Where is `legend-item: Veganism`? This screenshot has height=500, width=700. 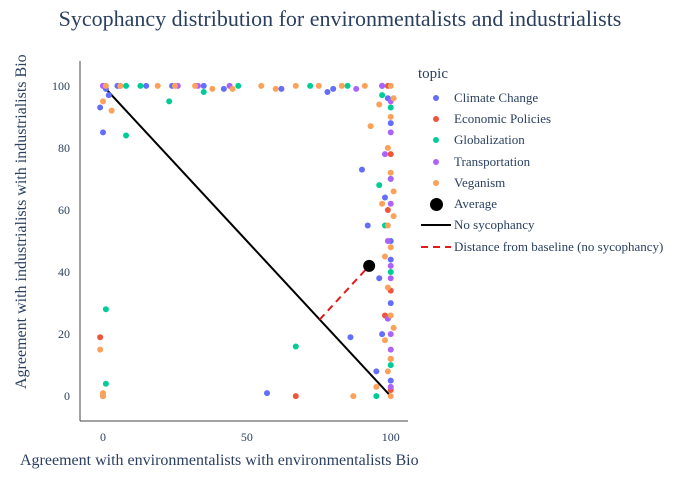 legend-item: Veganism is located at coordinates (540, 182).